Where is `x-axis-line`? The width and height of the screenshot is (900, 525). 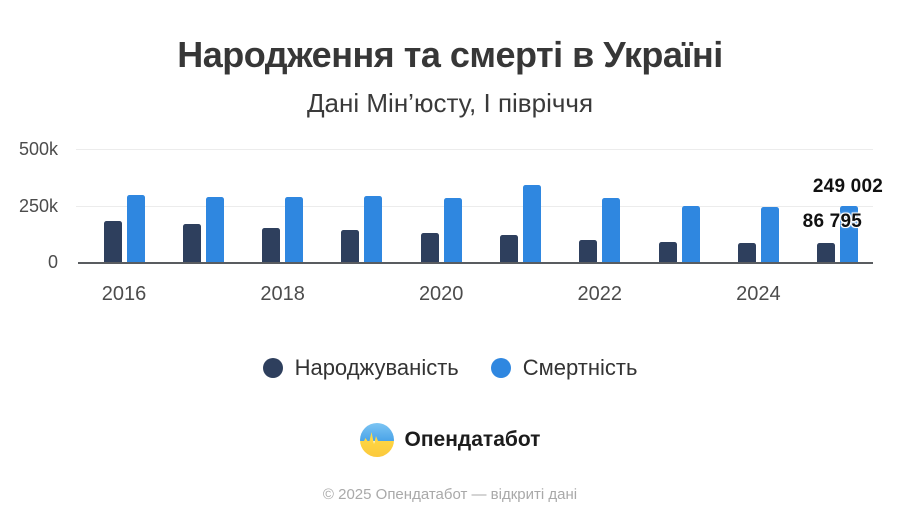 x-axis-line is located at coordinates (475, 263).